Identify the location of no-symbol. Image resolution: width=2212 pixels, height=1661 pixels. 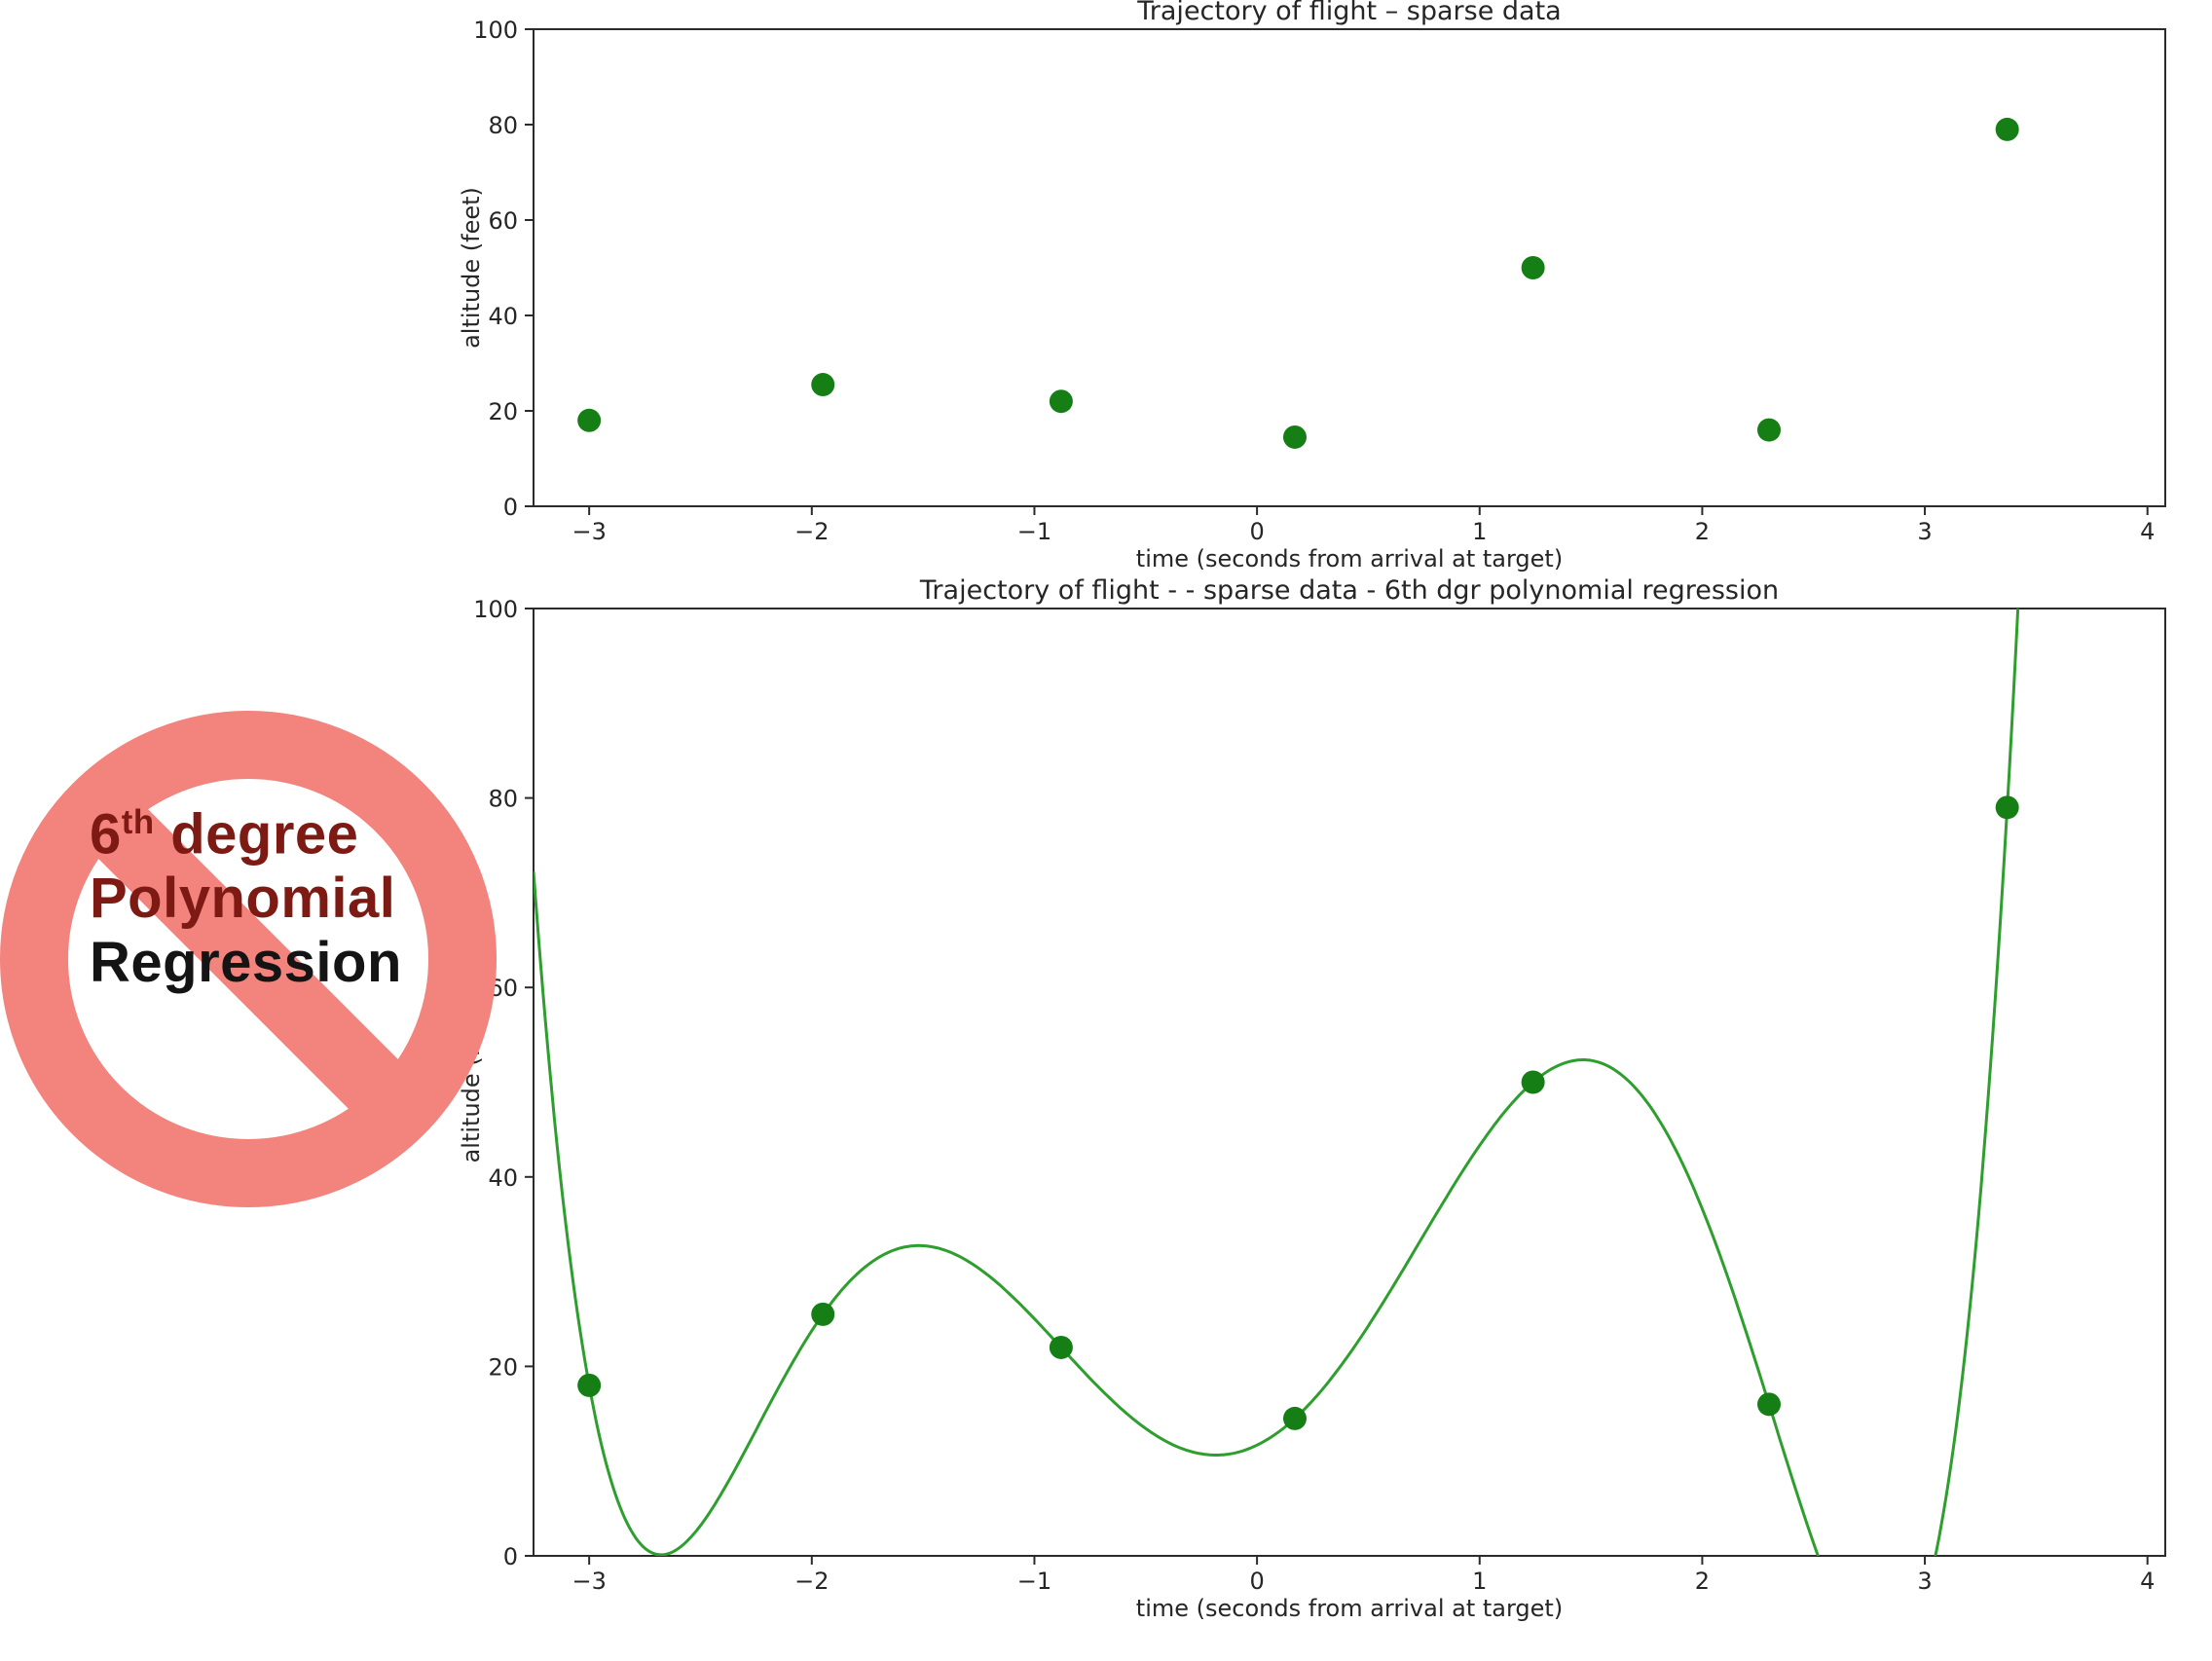
(248, 959).